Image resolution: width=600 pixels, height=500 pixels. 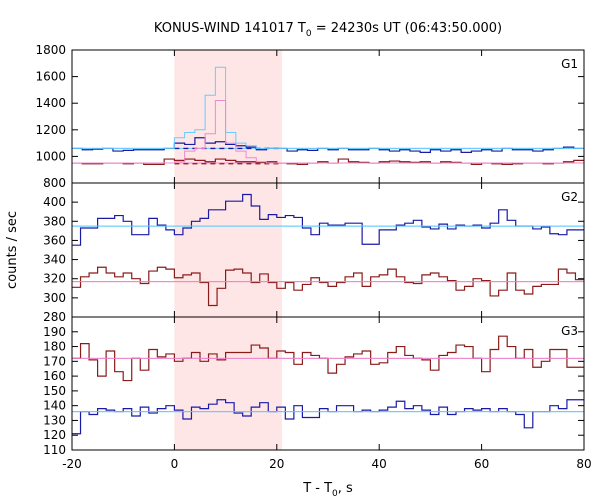 I want to click on g2-y-tick-label: 380, so click(x=54, y=221).